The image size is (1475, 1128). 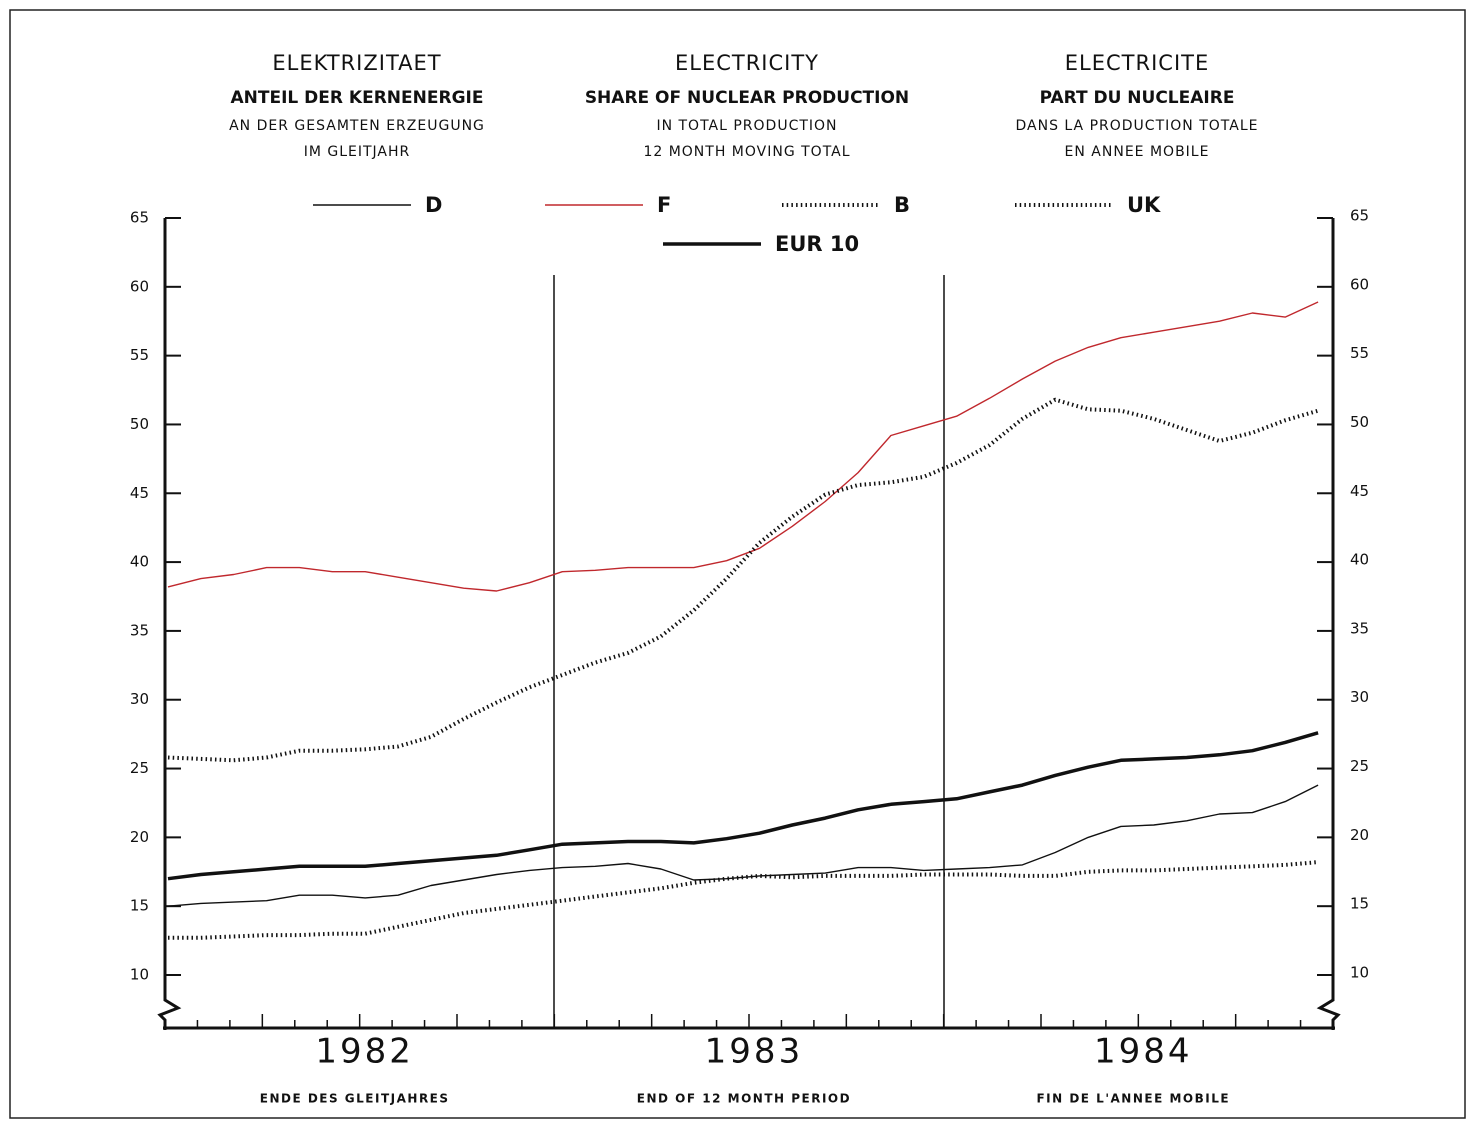 What do you see at coordinates (1137, 126) in the screenshot?
I see `title-line: DANS LA PRODUCTION TOTALE` at bounding box center [1137, 126].